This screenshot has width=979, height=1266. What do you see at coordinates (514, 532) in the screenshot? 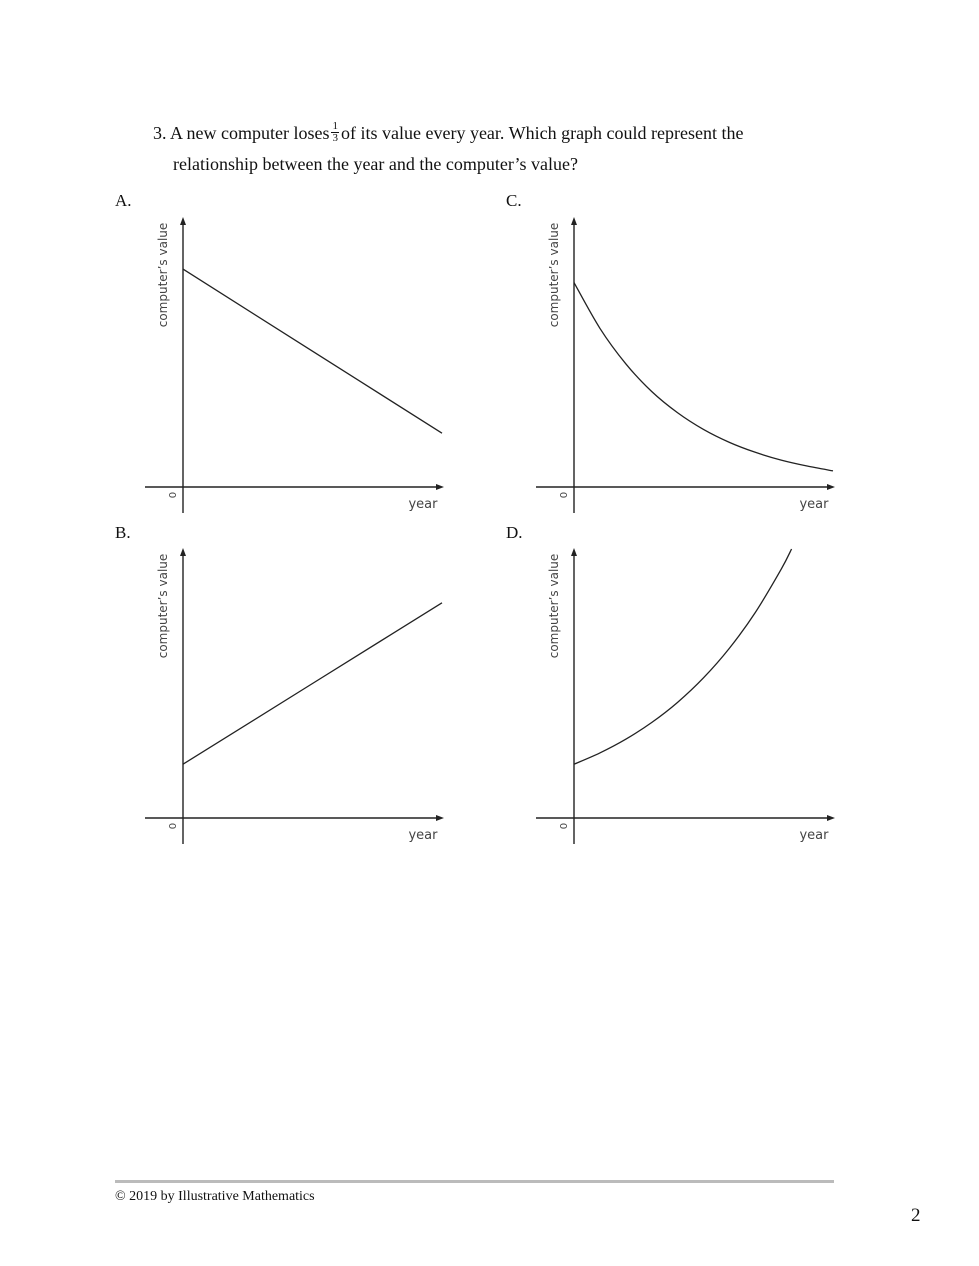
I see `option-d-label: D.` at bounding box center [514, 532].